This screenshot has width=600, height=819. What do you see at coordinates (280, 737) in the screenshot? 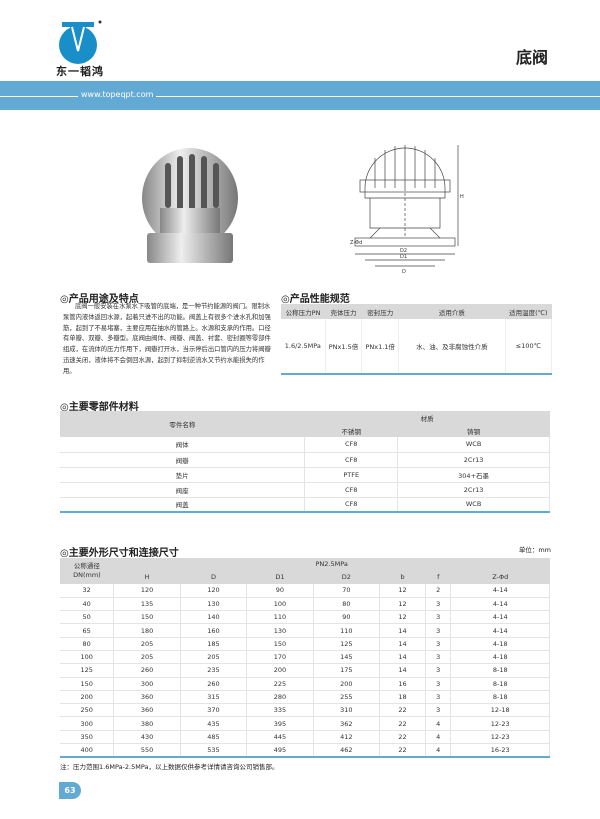
I see `table-cell: 445` at bounding box center [280, 737].